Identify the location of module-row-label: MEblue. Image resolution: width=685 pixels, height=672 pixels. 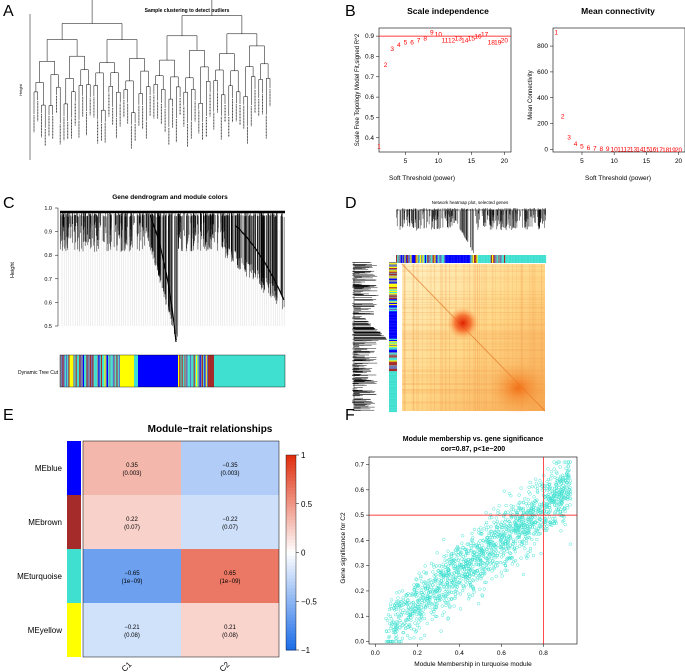
(49, 468).